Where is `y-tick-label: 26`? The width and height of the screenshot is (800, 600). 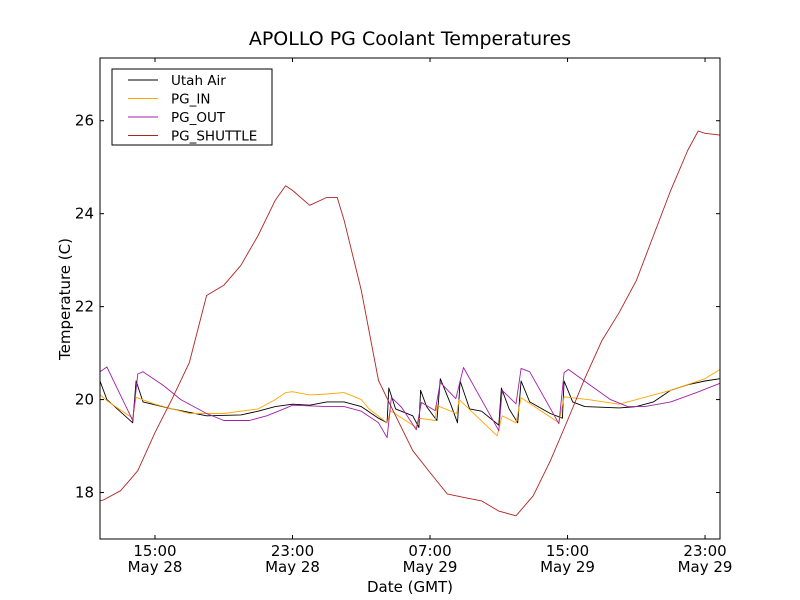 y-tick-label: 26 is located at coordinates (84, 121).